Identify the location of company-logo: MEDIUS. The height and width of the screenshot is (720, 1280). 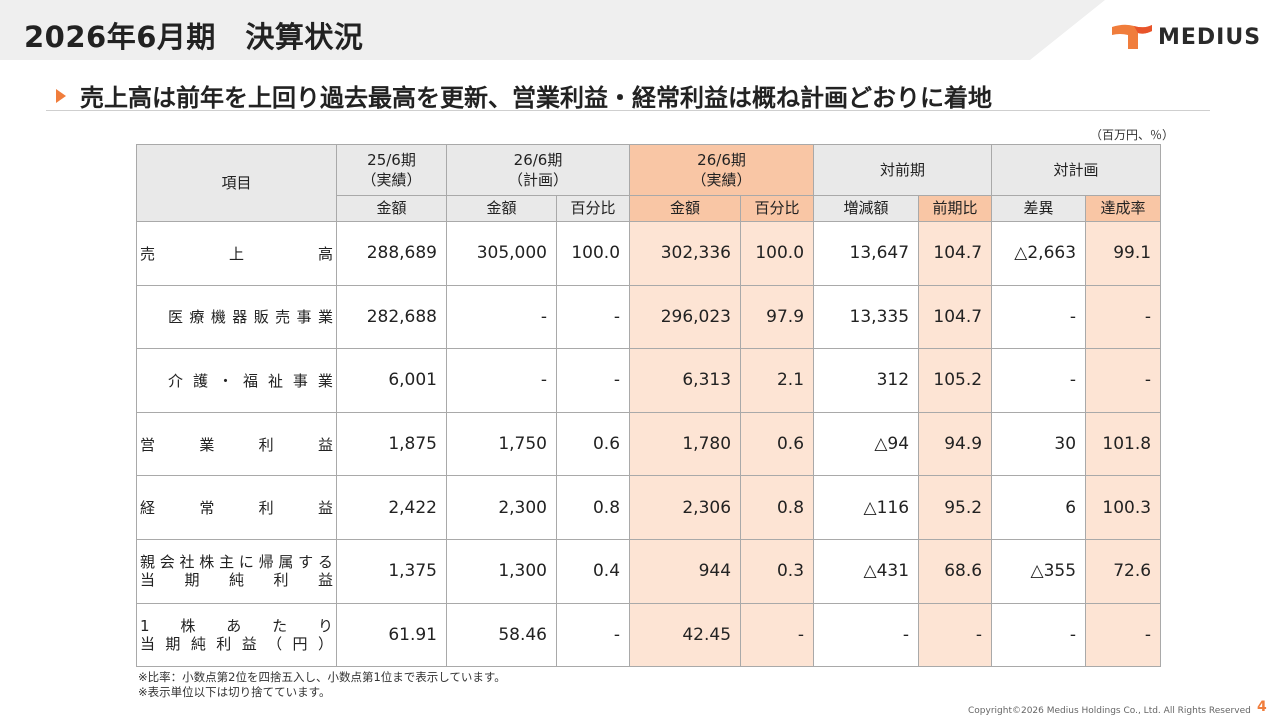
(1185, 37).